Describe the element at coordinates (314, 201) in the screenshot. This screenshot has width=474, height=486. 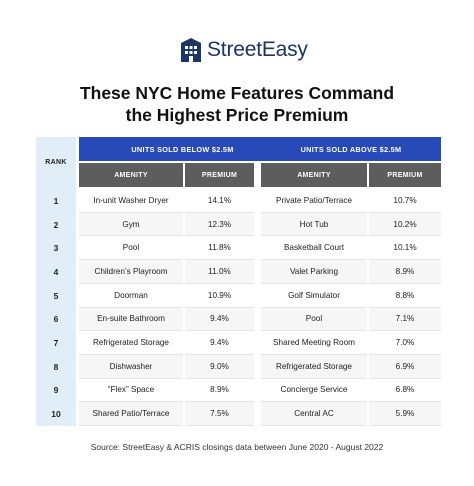
I see `above-amenity-cell: Private Patio/Terrace` at that location.